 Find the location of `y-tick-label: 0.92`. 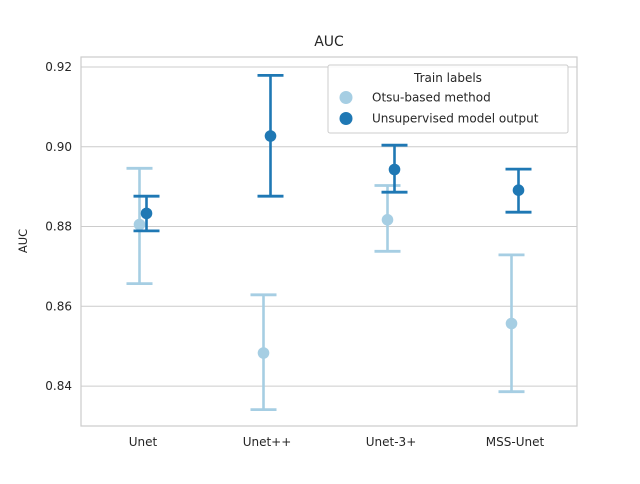

y-tick-label: 0.92 is located at coordinates (58, 67).